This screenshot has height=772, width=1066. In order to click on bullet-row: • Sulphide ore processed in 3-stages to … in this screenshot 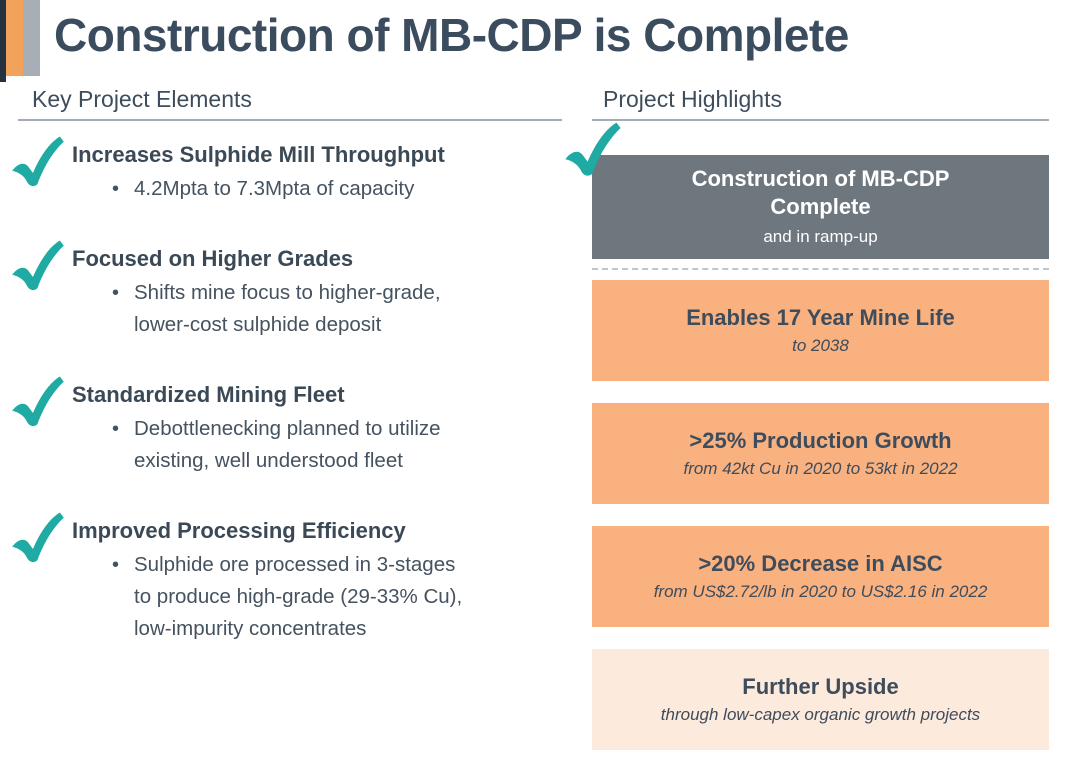, I will do `click(289, 597)`.